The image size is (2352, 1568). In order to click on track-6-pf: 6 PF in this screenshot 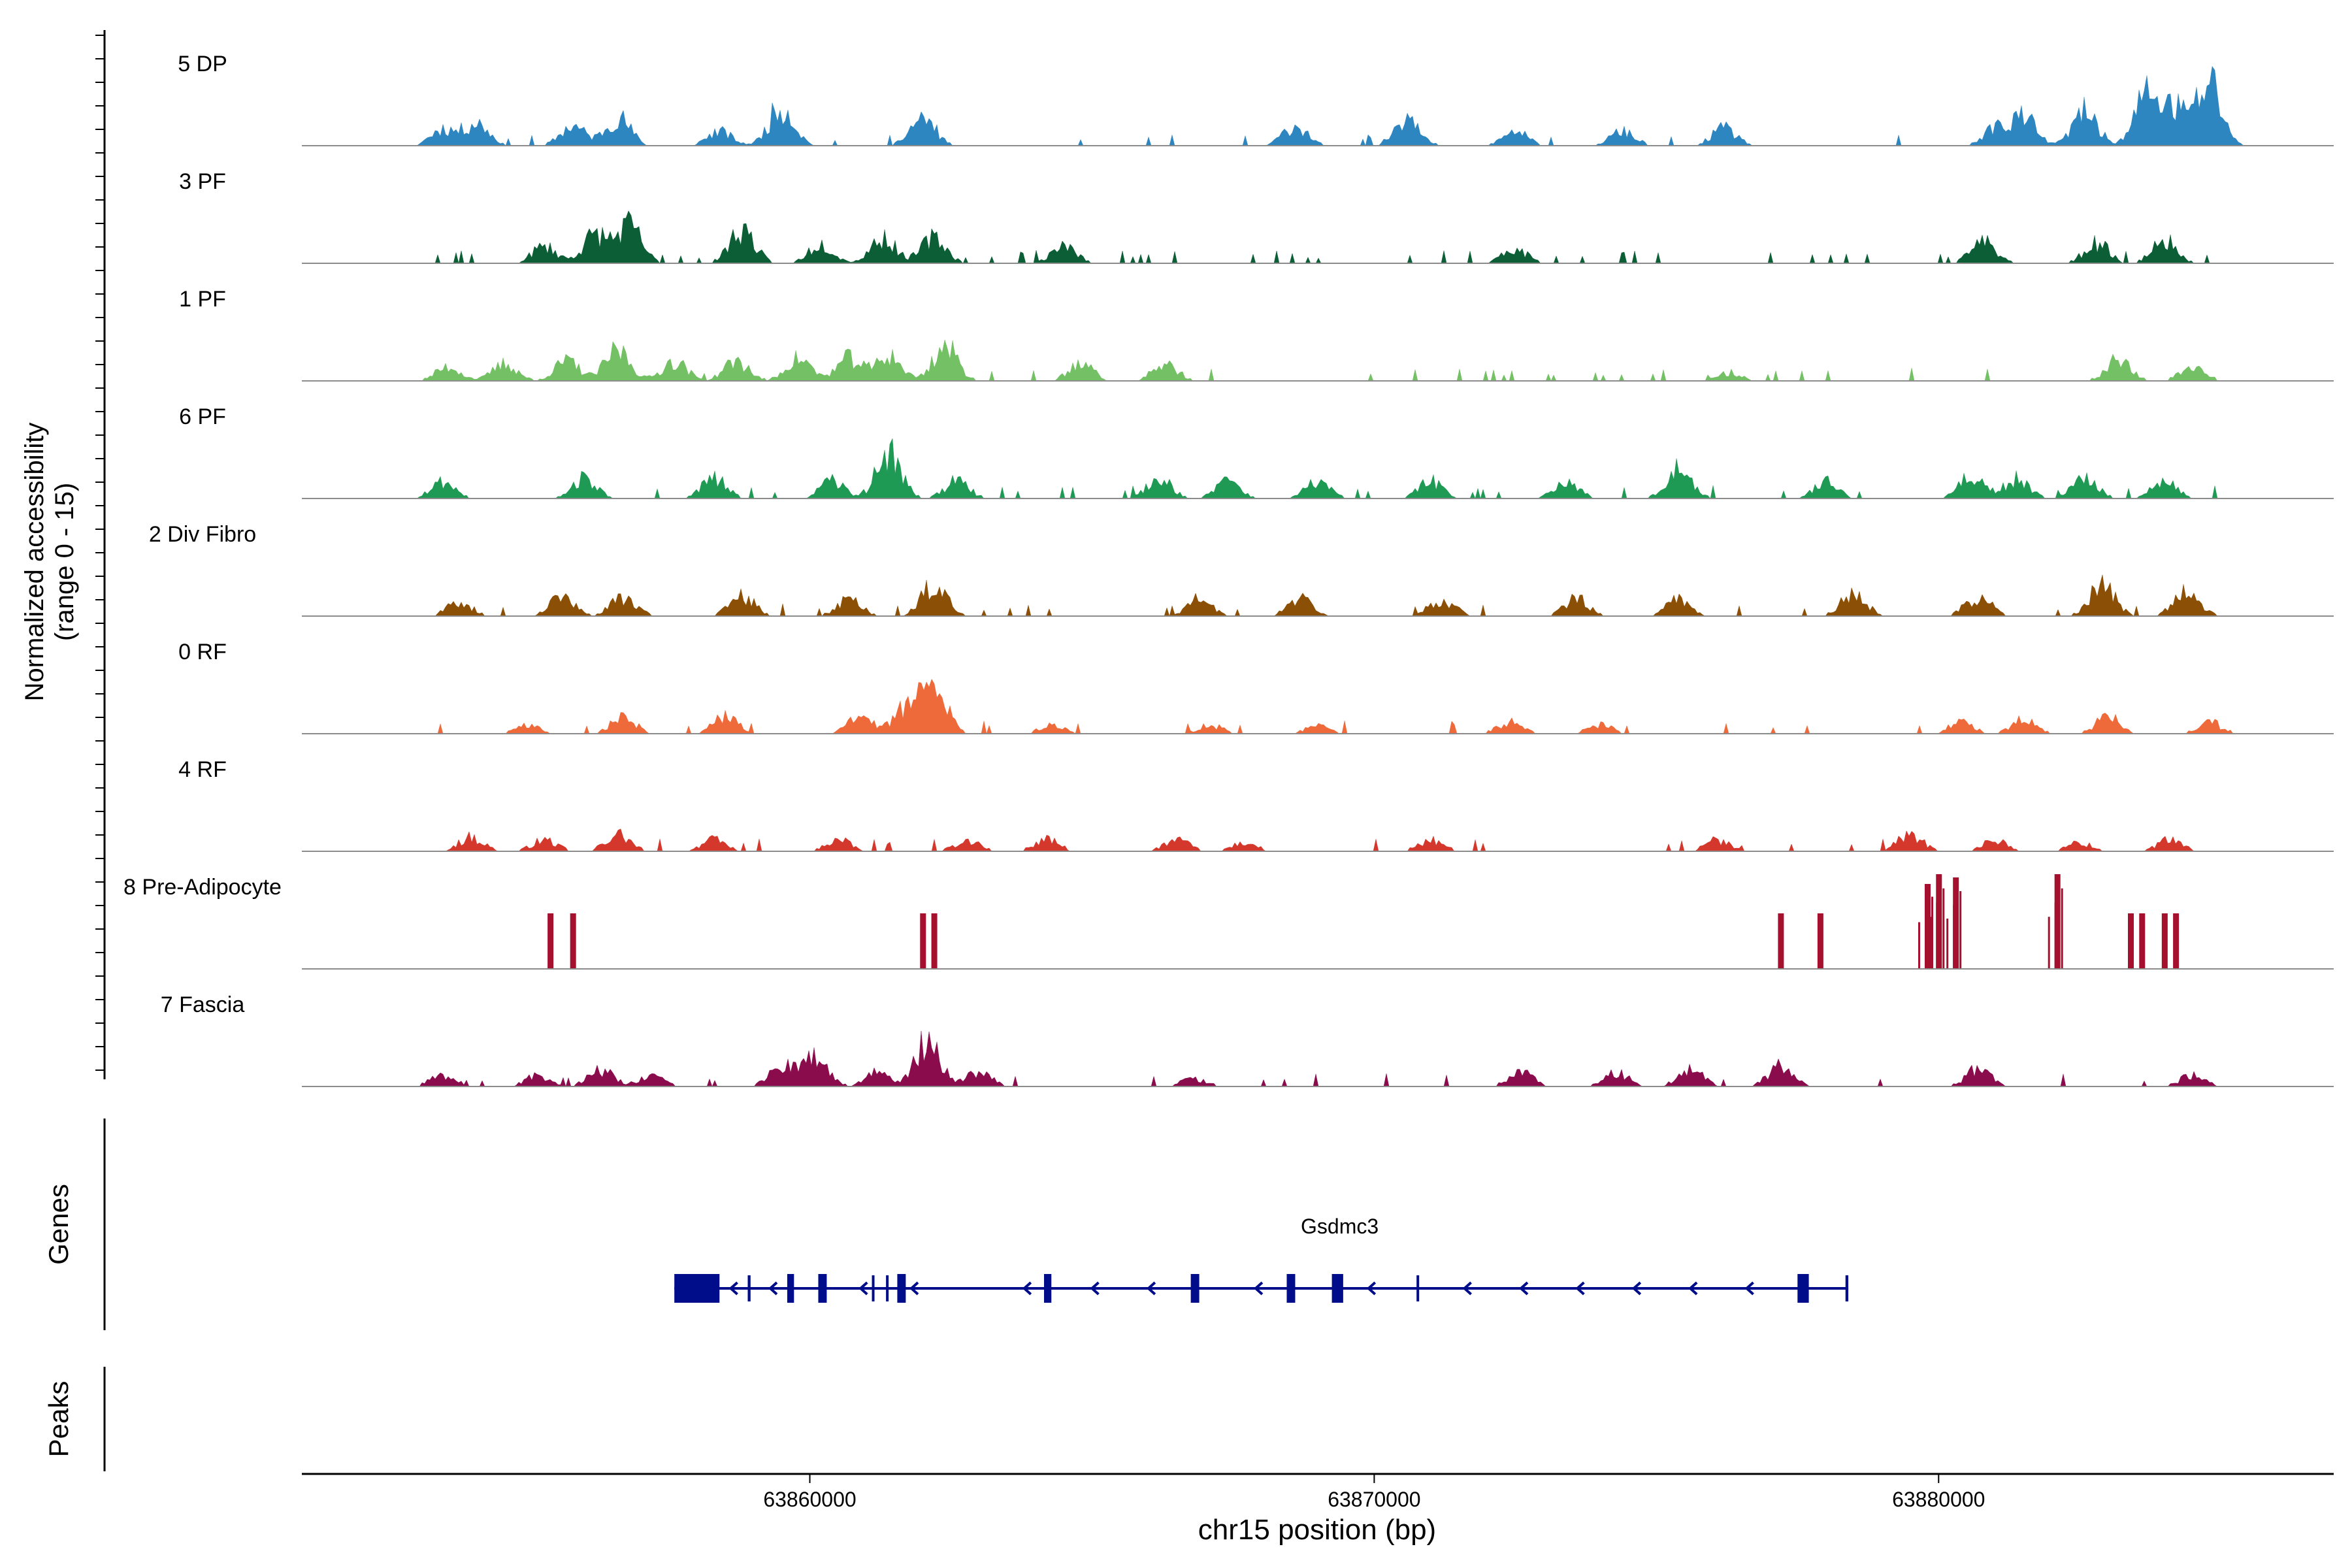, I will do `click(1256, 451)`.